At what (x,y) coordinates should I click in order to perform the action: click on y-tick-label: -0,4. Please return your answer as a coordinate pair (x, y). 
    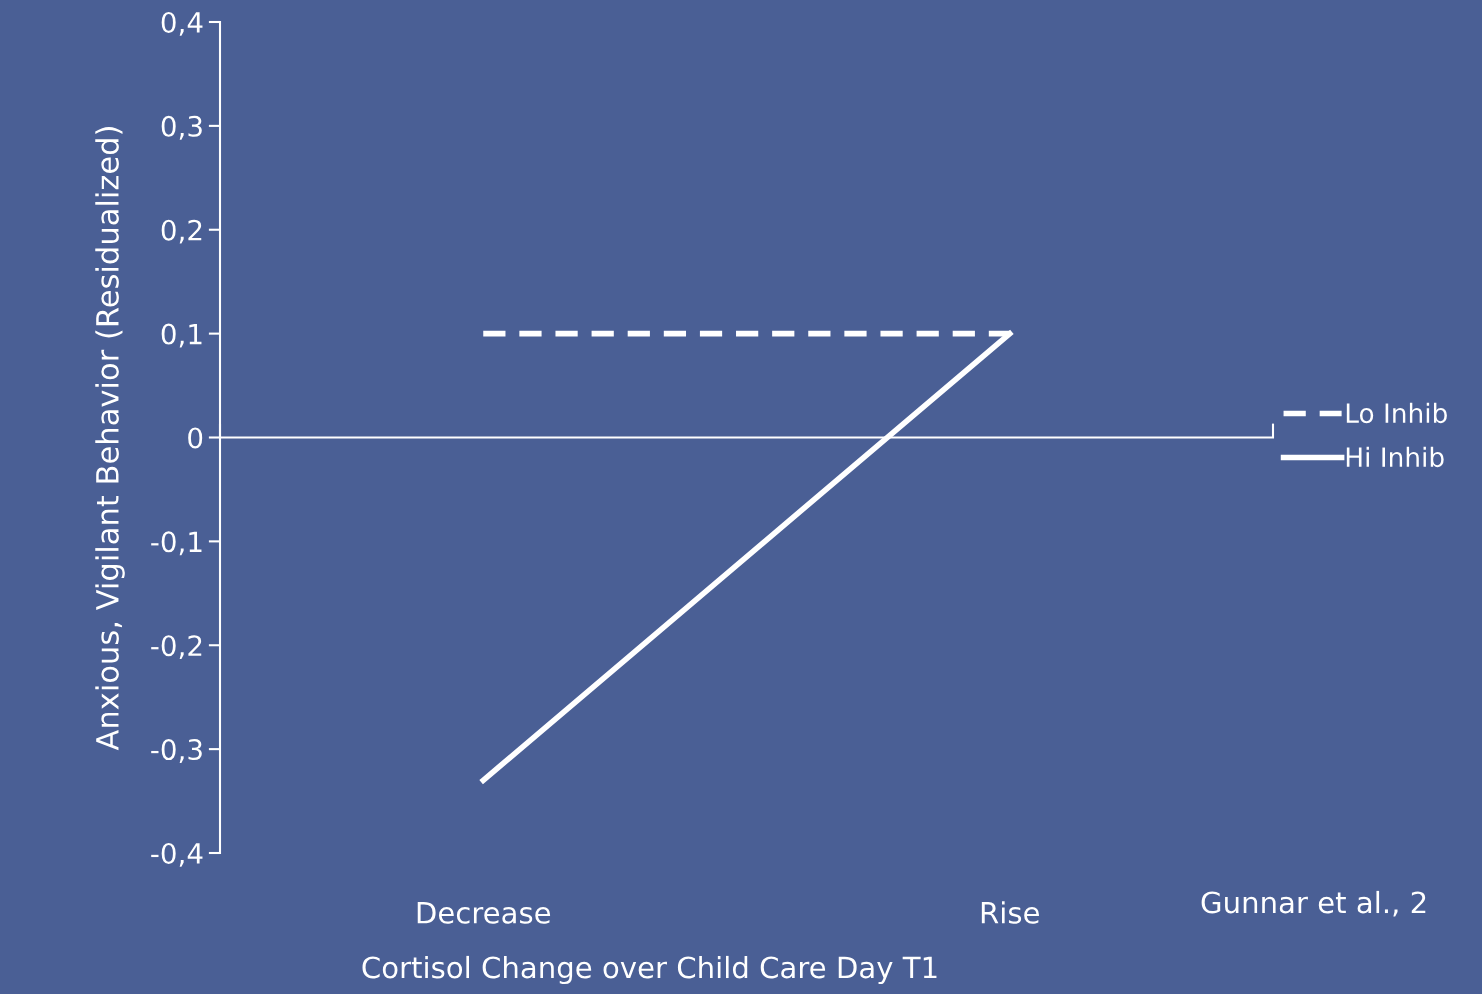
    Looking at the image, I should click on (177, 854).